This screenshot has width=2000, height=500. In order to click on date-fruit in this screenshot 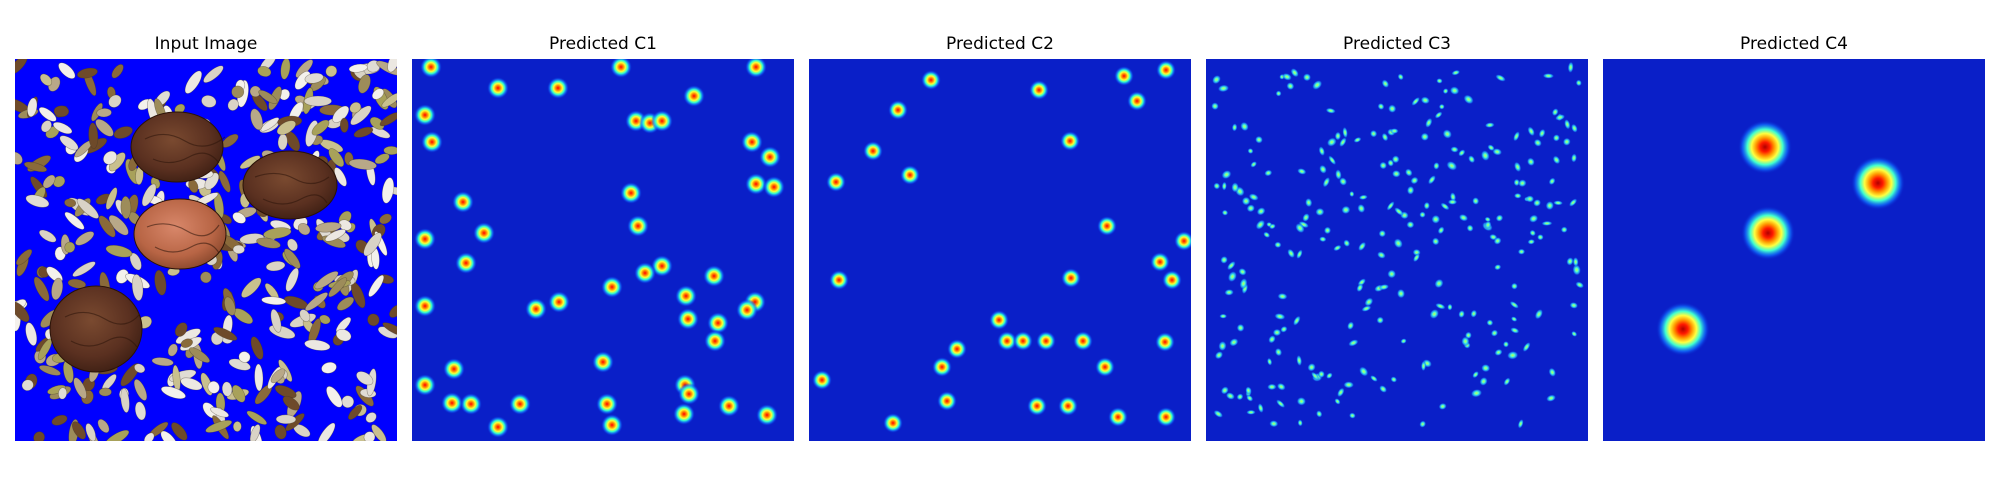, I will do `click(193, 242)`.